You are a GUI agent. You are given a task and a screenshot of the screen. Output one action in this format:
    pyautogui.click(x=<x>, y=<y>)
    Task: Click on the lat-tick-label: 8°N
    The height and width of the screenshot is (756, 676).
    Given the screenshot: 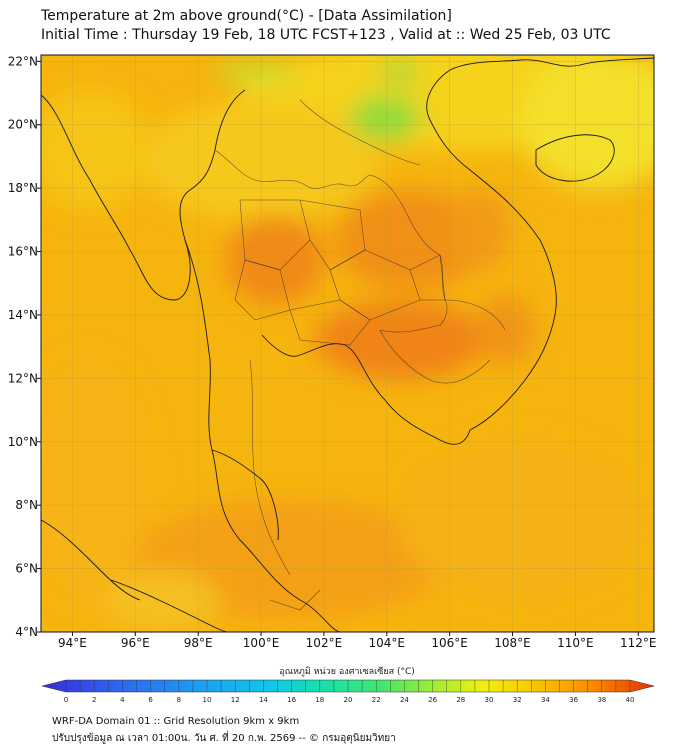 What is the action you would take?
    pyautogui.click(x=26, y=505)
    